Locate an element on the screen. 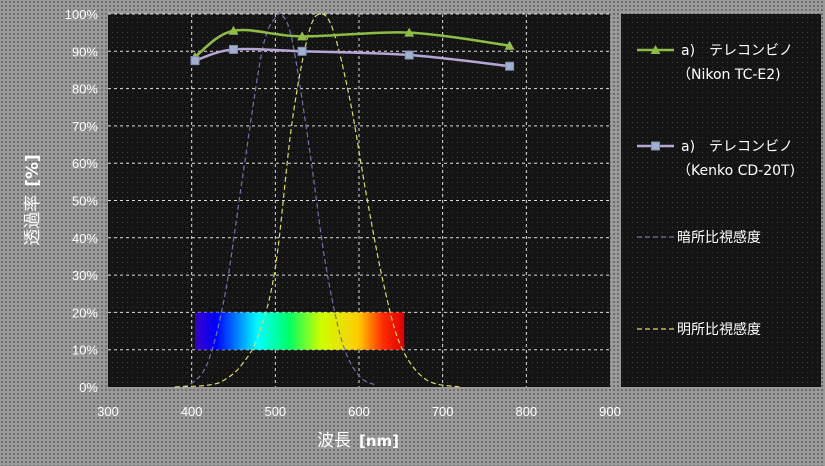  y-tick-label: 10% is located at coordinates (85, 350).